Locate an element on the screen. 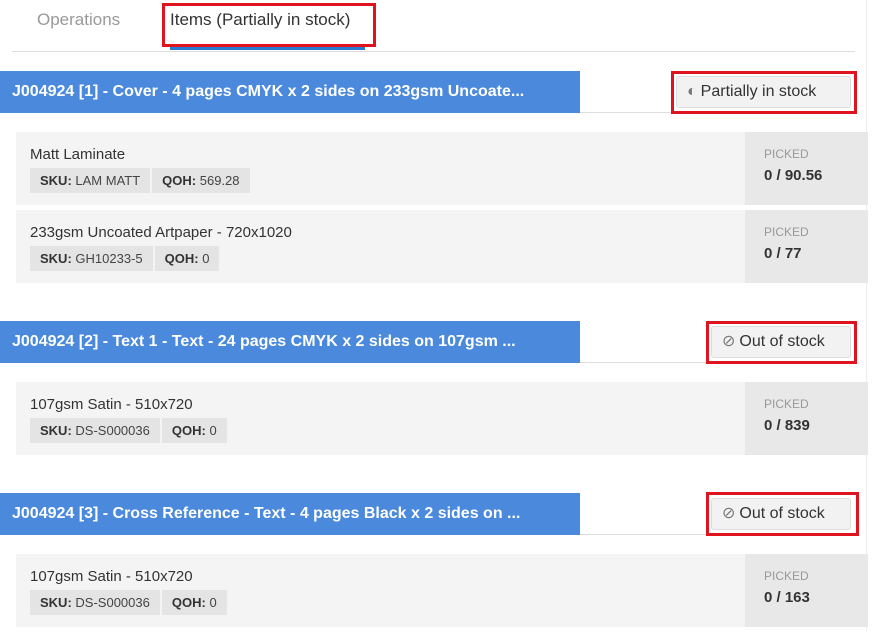 This screenshot has height=631, width=872. half-circle-icon: ◐ is located at coordinates (692, 91).